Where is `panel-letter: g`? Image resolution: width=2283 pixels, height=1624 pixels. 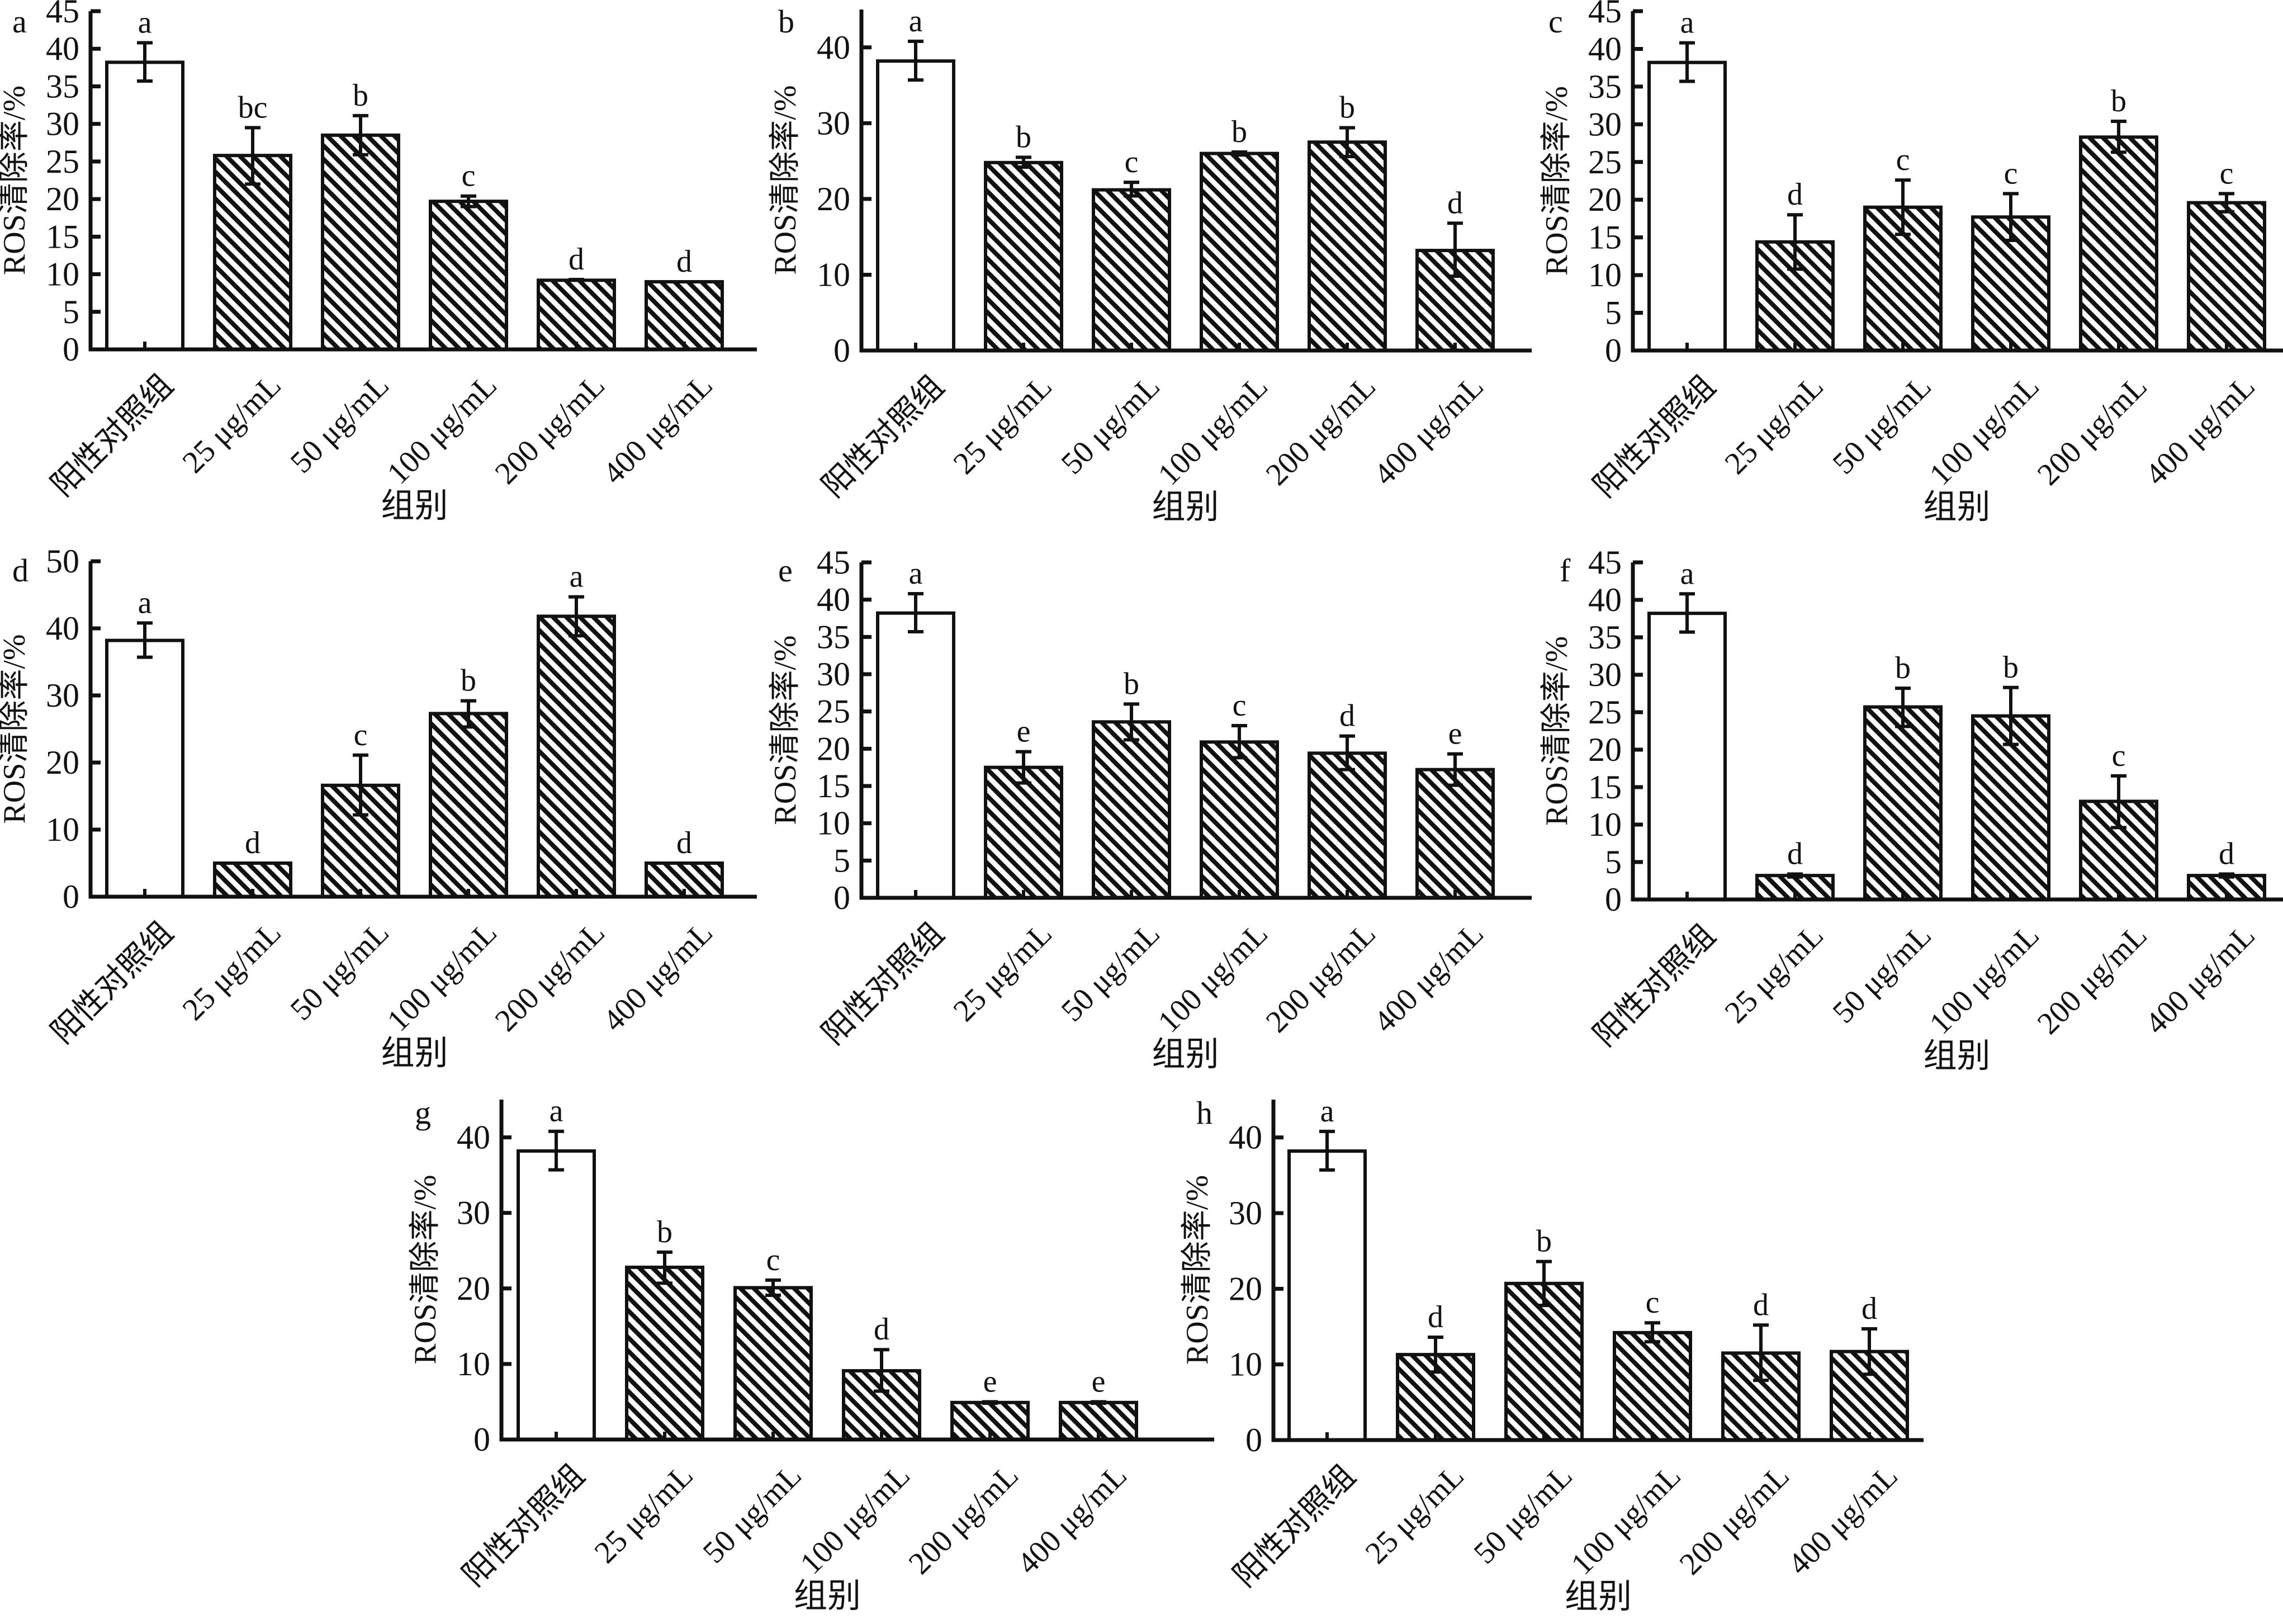
panel-letter: g is located at coordinates (423, 1113).